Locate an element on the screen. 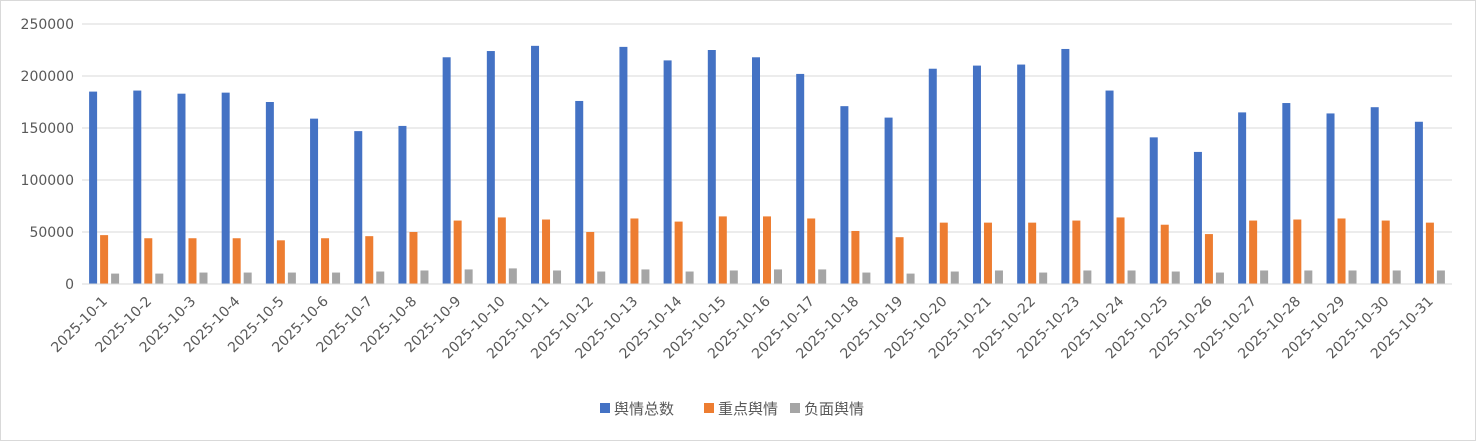 This screenshot has width=1476, height=441. y-tick-label: 100000 is located at coordinates (47, 181).